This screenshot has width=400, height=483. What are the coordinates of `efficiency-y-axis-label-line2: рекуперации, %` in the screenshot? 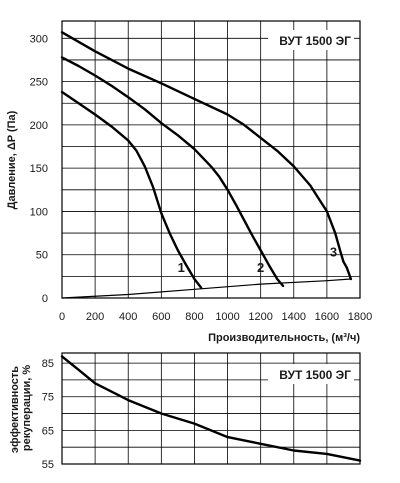 It's located at (27, 408).